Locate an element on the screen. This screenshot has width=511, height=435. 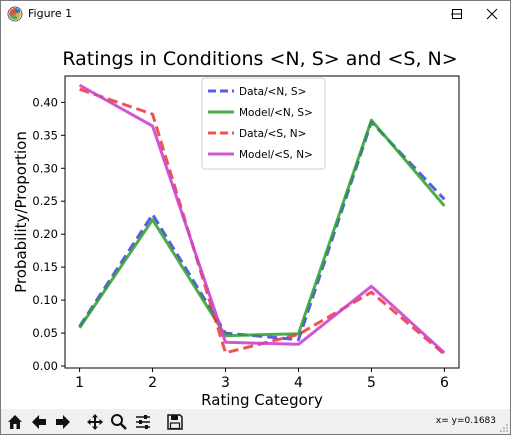
save-button is located at coordinates (174, 421).